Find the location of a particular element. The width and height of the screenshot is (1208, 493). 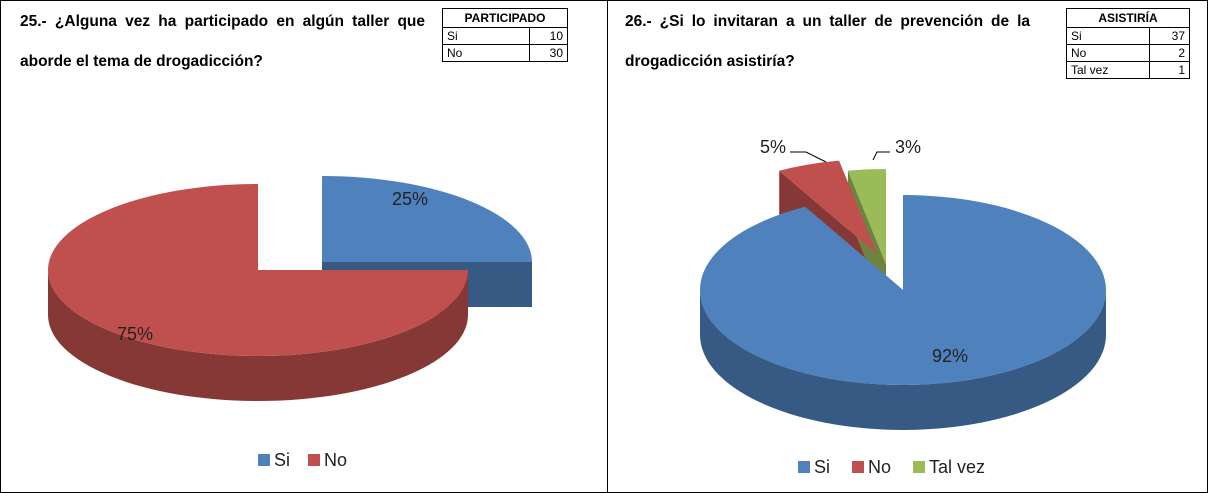

table-header: ASISTIRÍA is located at coordinates (1128, 18).